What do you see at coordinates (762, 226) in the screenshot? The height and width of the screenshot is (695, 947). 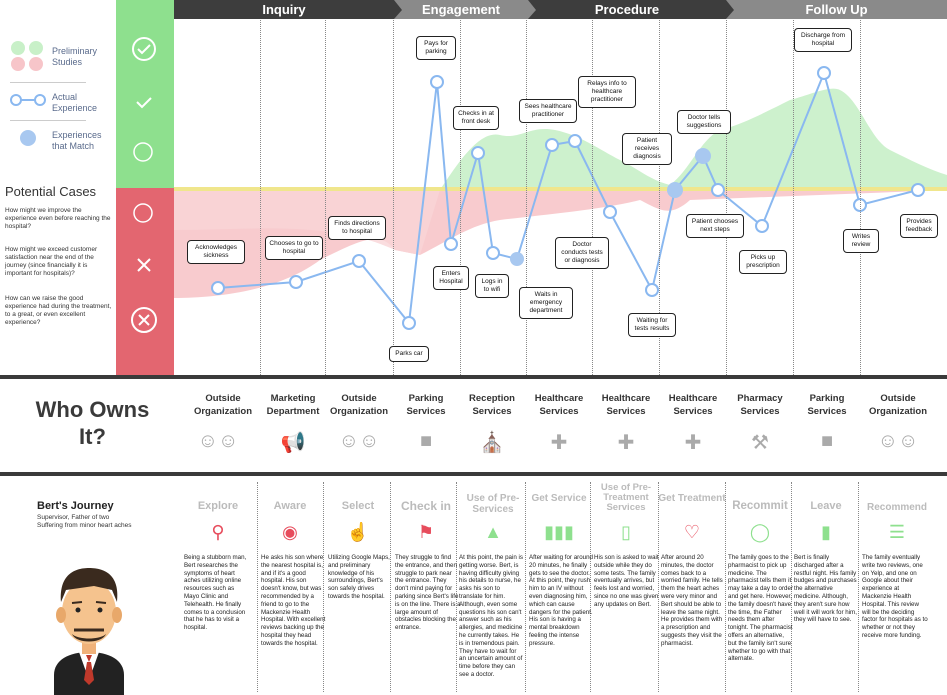 I see `point-picks-prescription` at bounding box center [762, 226].